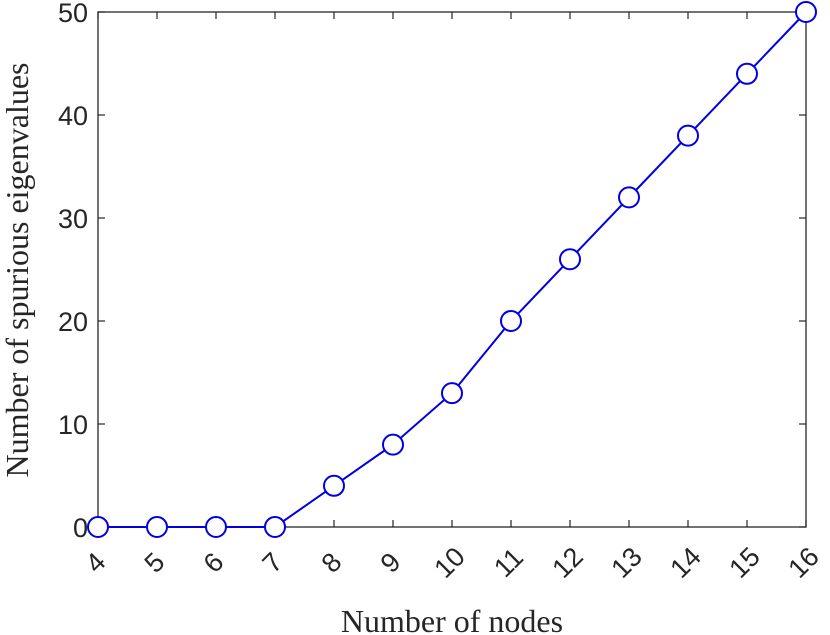 The height and width of the screenshot is (635, 830). Describe the element at coordinates (567, 562) in the screenshot. I see `x-tick-label: 12` at that location.